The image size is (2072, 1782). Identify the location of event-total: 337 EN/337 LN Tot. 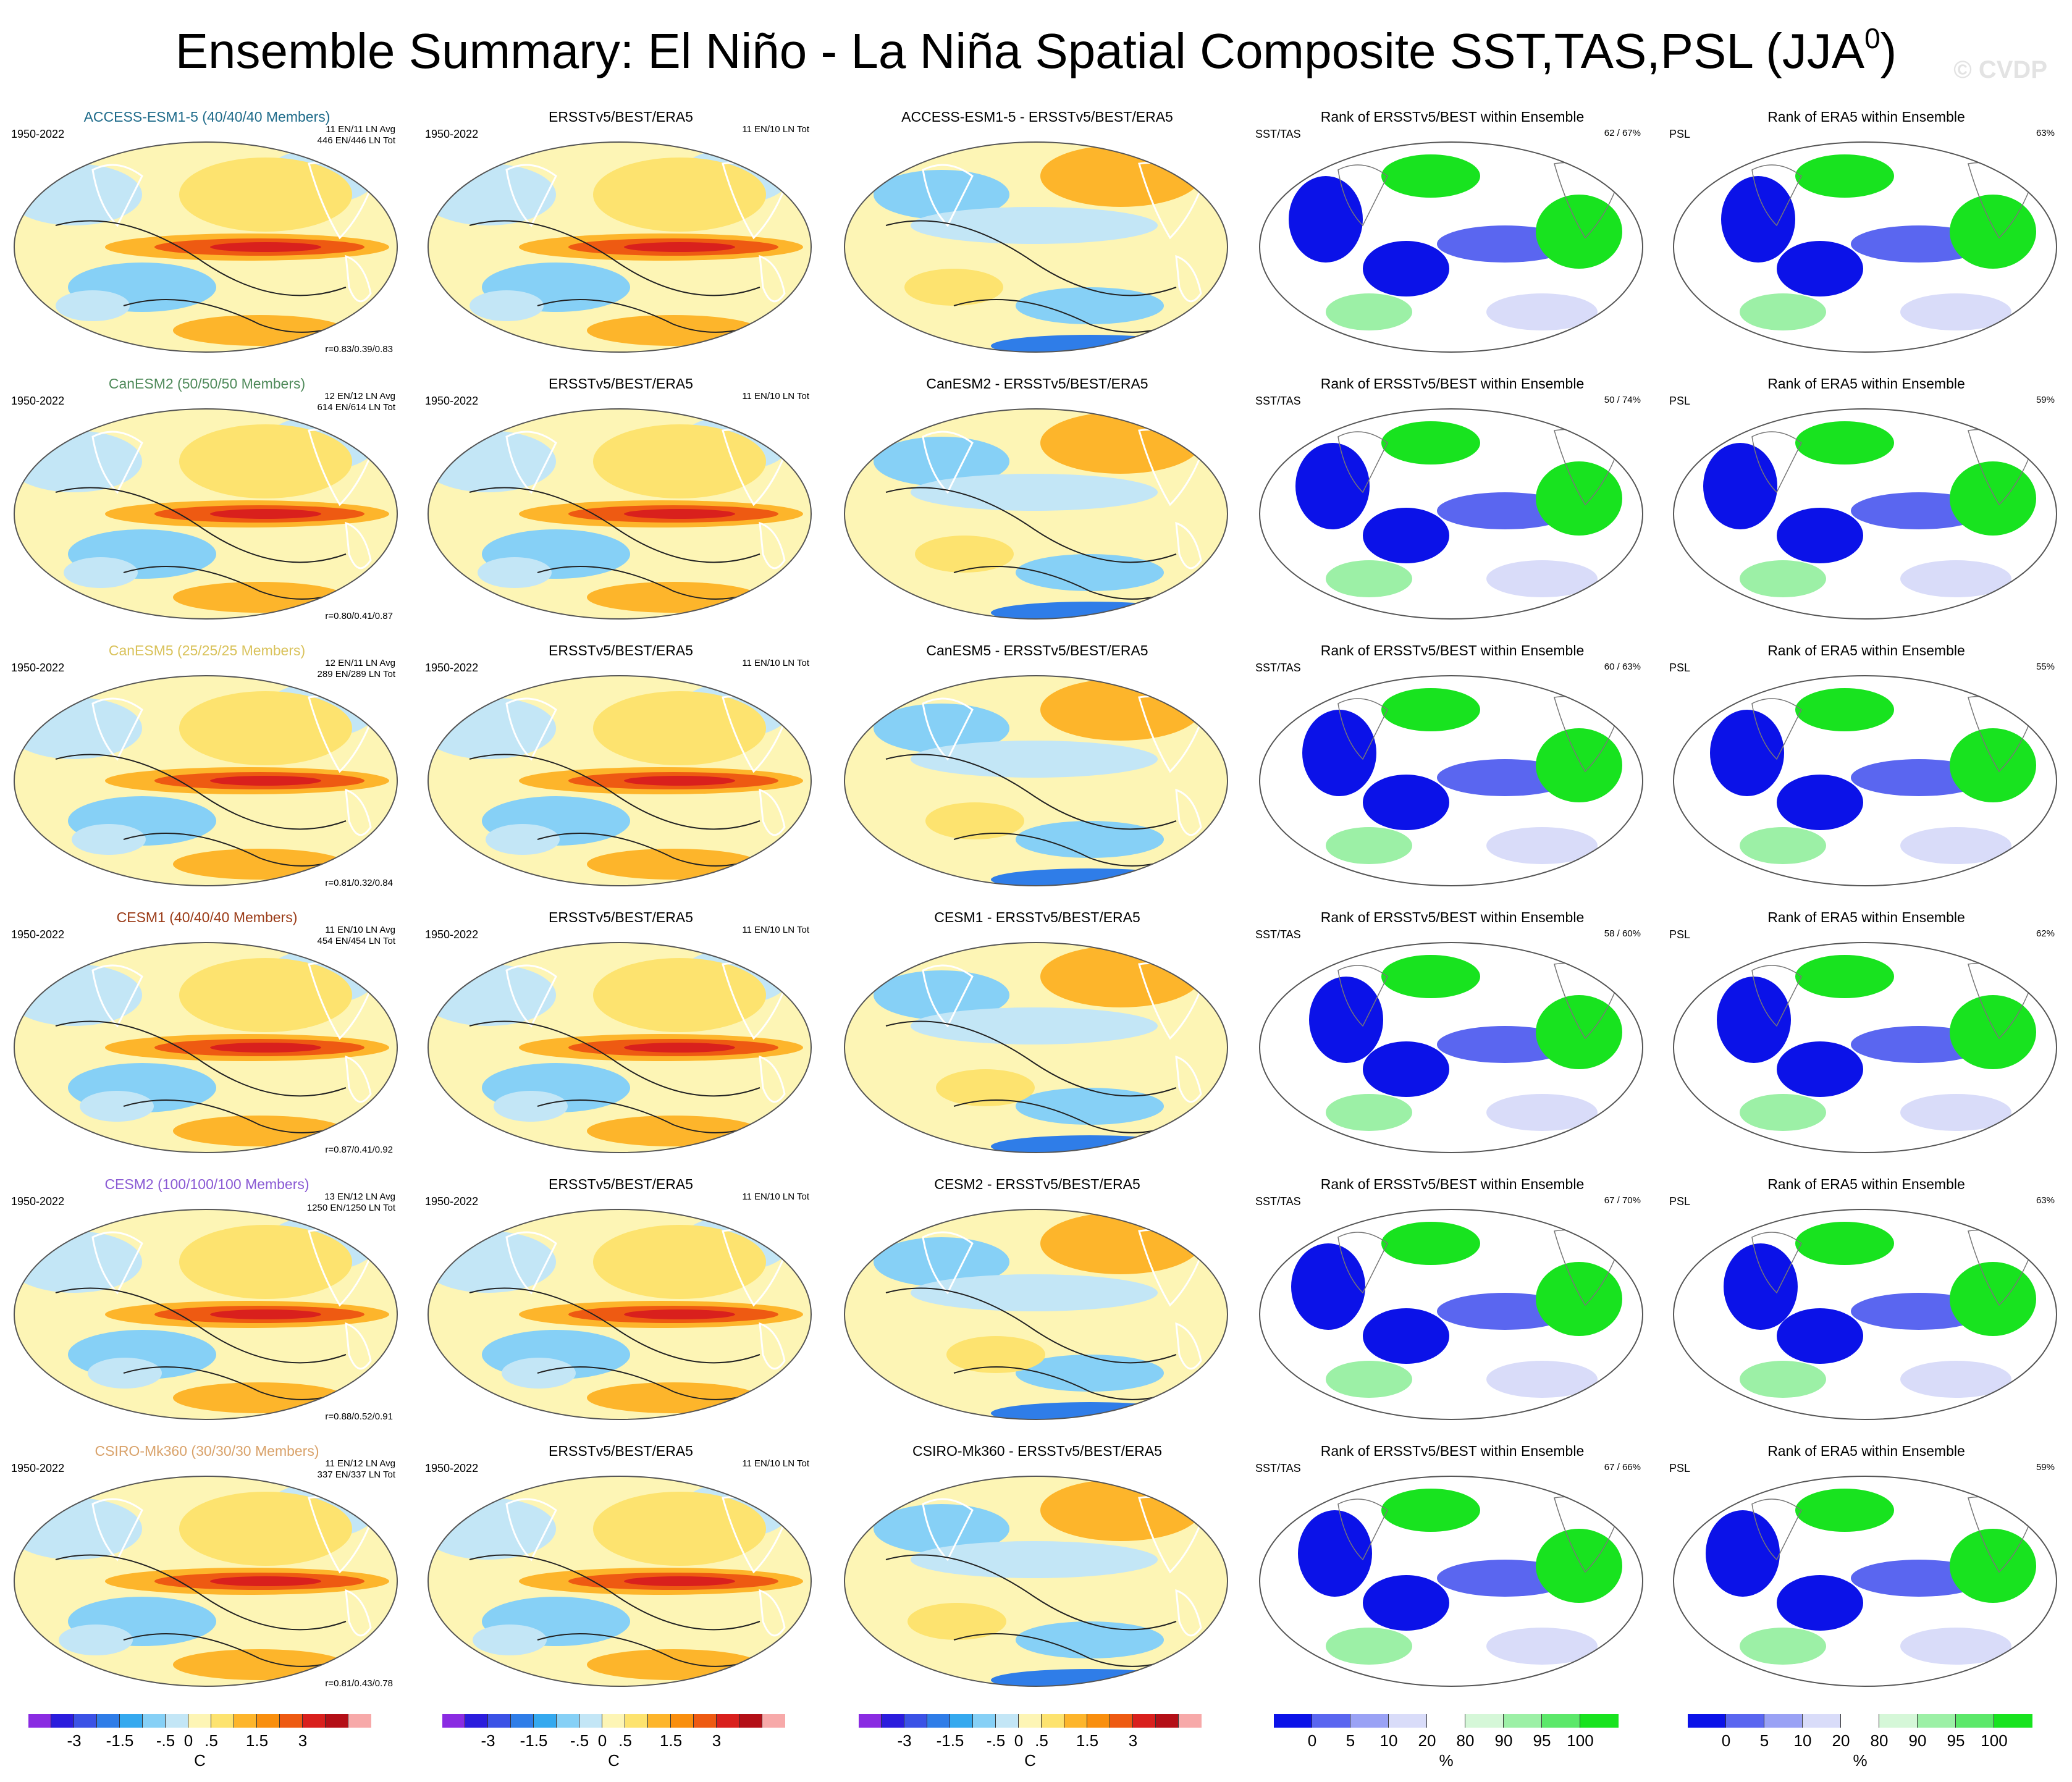
(356, 1474).